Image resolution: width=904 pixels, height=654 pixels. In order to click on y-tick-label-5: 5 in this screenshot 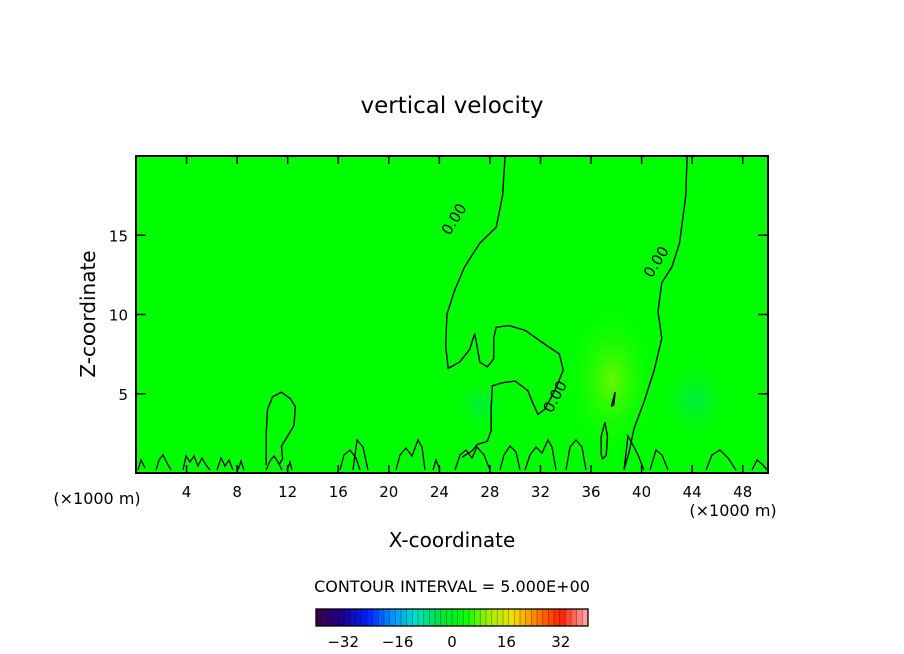, I will do `click(123, 395)`.